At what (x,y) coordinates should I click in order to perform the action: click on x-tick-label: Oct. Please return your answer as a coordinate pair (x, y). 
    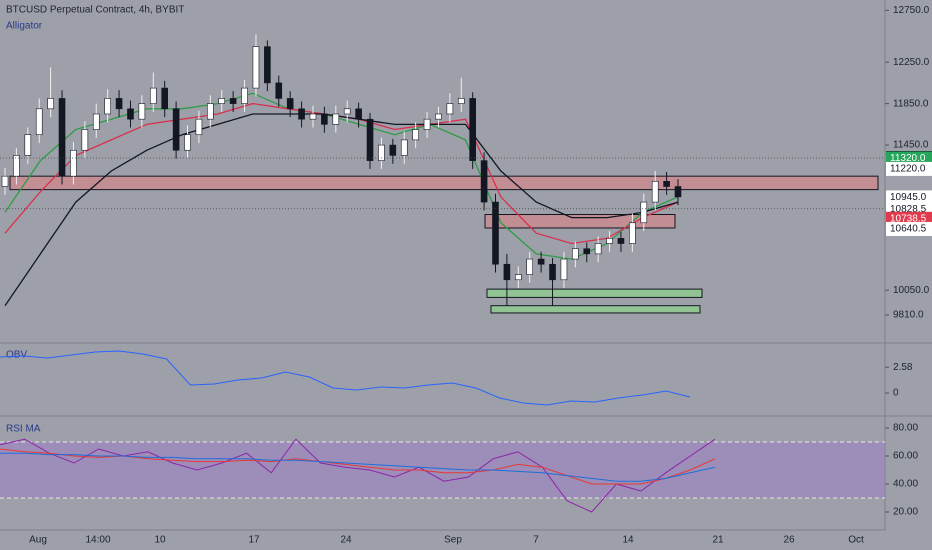
    Looking at the image, I should click on (856, 540).